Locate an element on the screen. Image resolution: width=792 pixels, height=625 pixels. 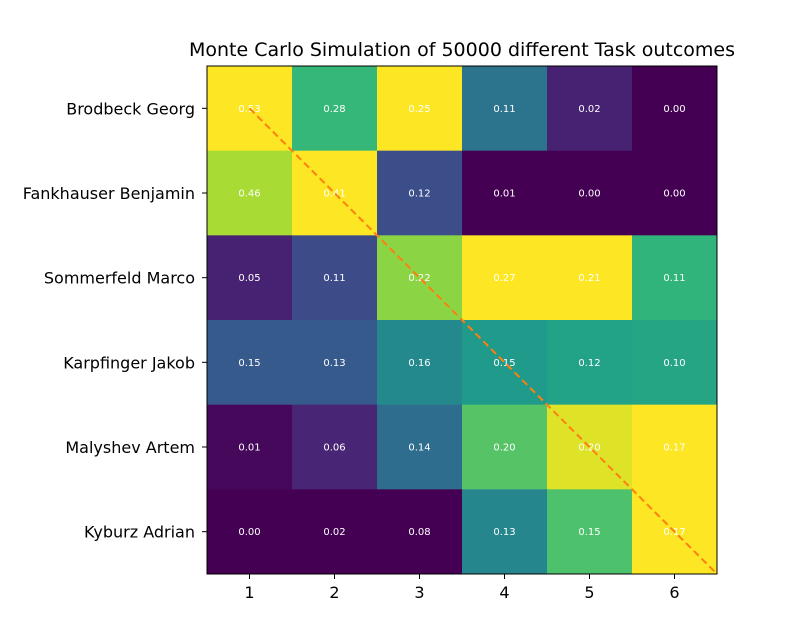
cell-label-r4-c4: 0.15 is located at coordinates (504, 363).